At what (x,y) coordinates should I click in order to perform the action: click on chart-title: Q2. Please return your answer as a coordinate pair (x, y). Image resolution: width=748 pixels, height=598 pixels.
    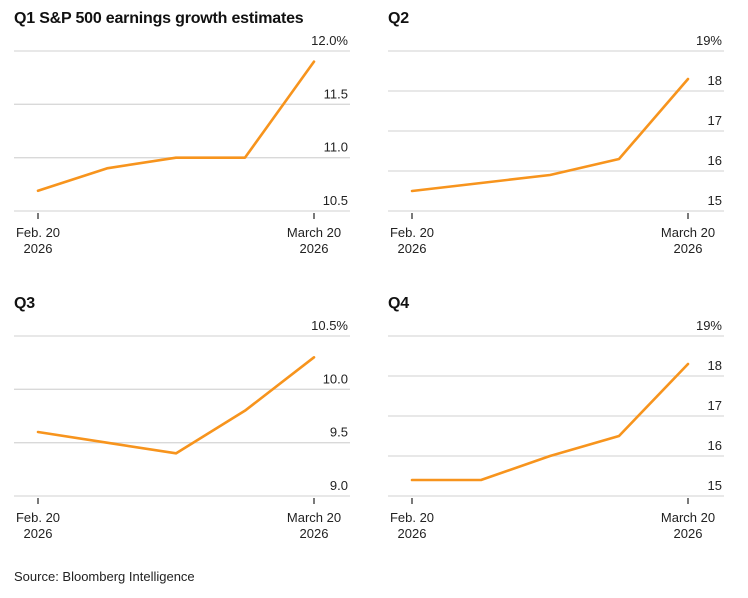
    Looking at the image, I should click on (398, 18).